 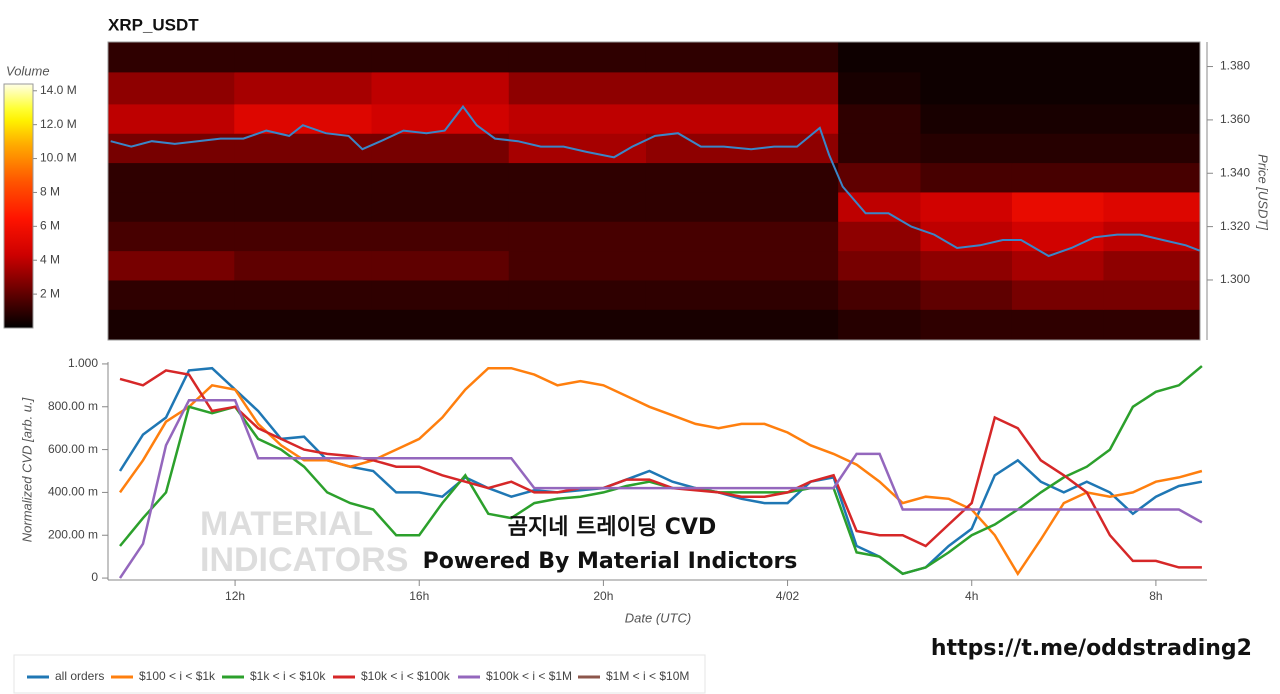 What do you see at coordinates (612, 527) in the screenshot?
I see `annotation: 곰지네 트레이딩 CVD` at bounding box center [612, 527].